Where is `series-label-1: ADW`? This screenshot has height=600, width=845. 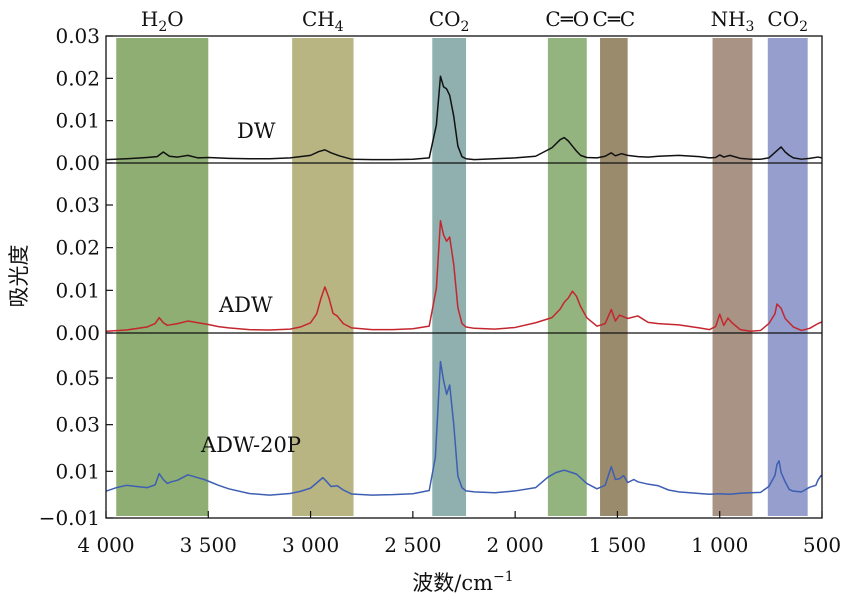 series-label-1: ADW is located at coordinates (245, 305).